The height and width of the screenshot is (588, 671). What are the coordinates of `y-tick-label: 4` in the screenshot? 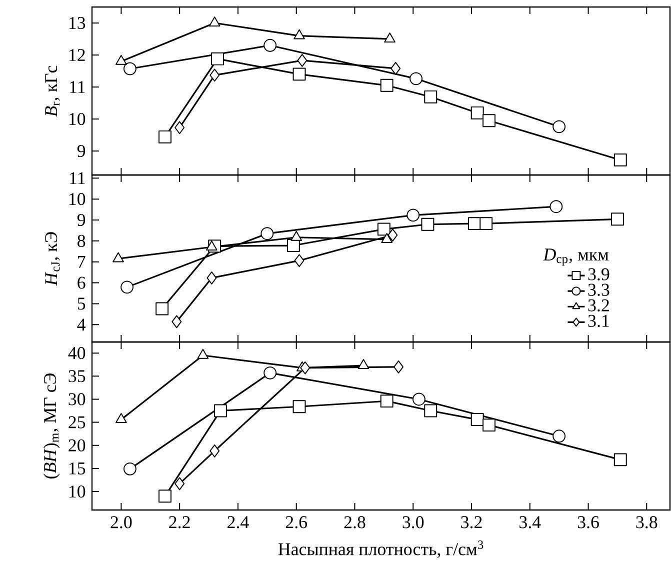 It's located at (81, 324).